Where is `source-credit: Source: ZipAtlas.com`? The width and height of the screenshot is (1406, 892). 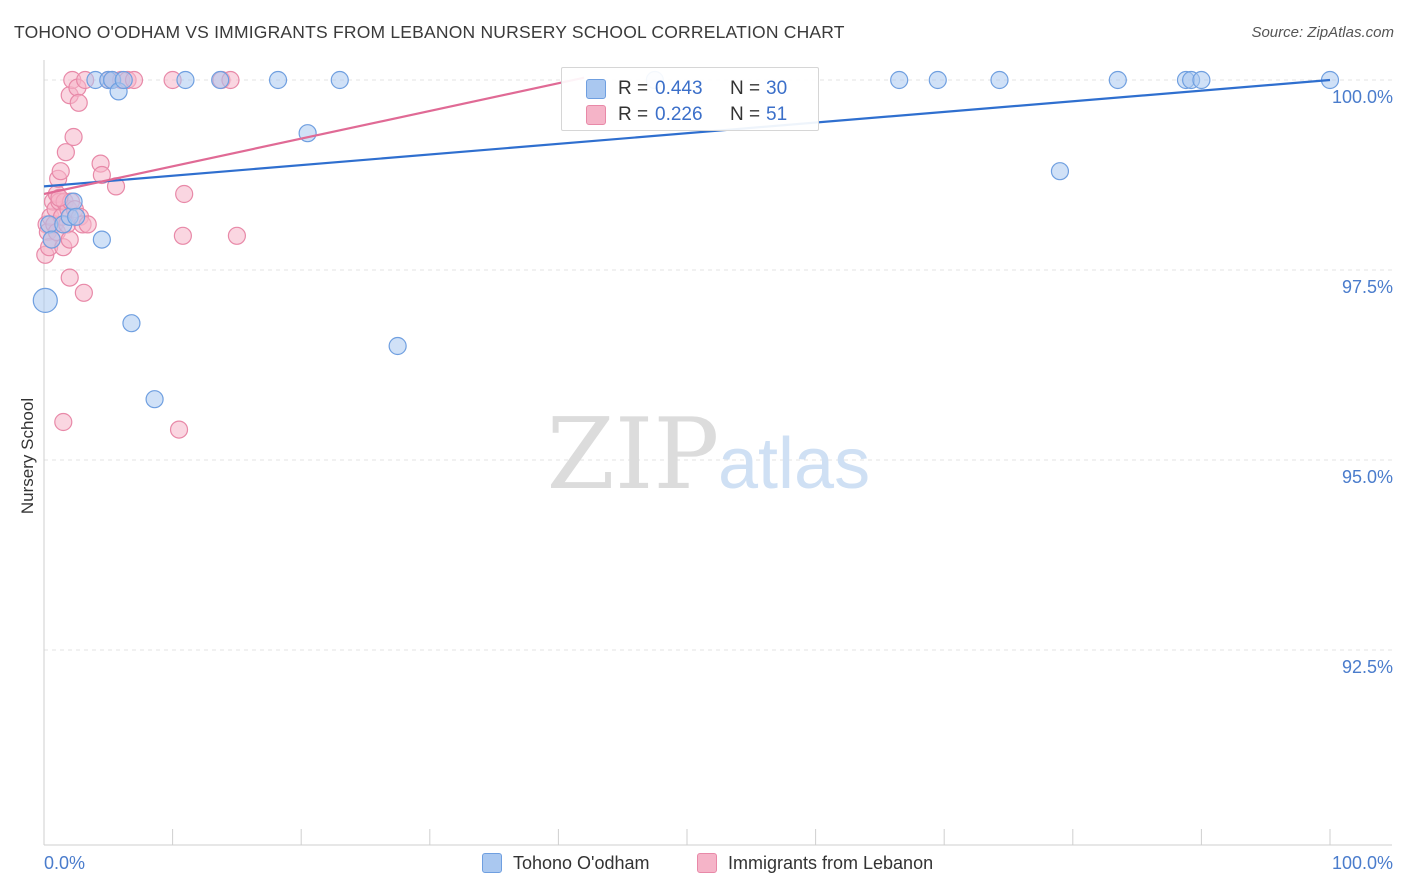
source-credit: Source: ZipAtlas.com is located at coordinates (1322, 32).